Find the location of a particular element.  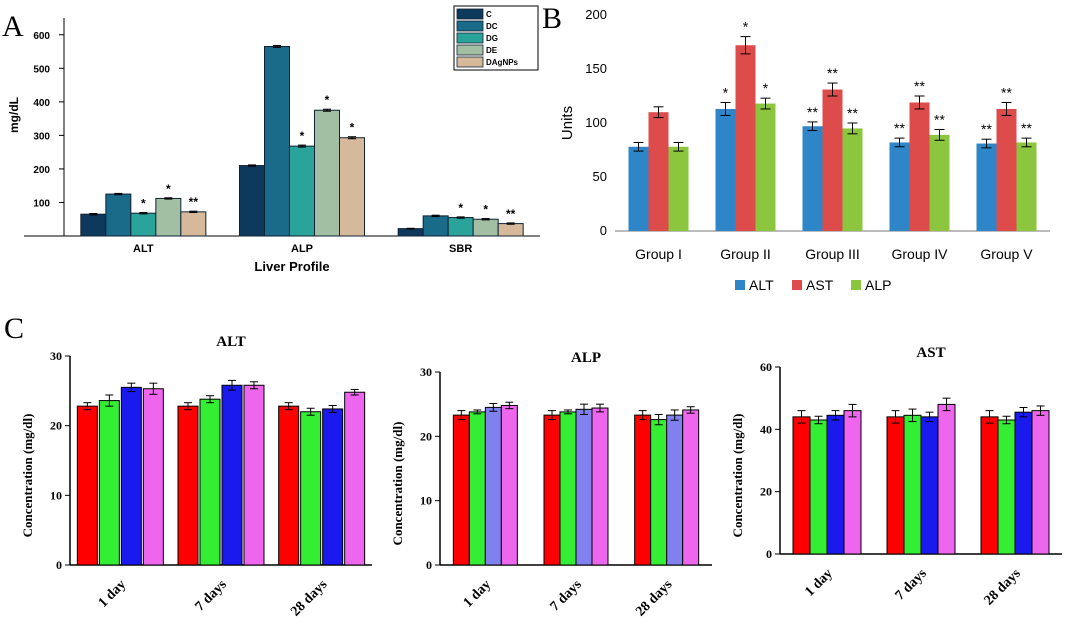

y-tick-label: 10 is located at coordinates (56, 495).